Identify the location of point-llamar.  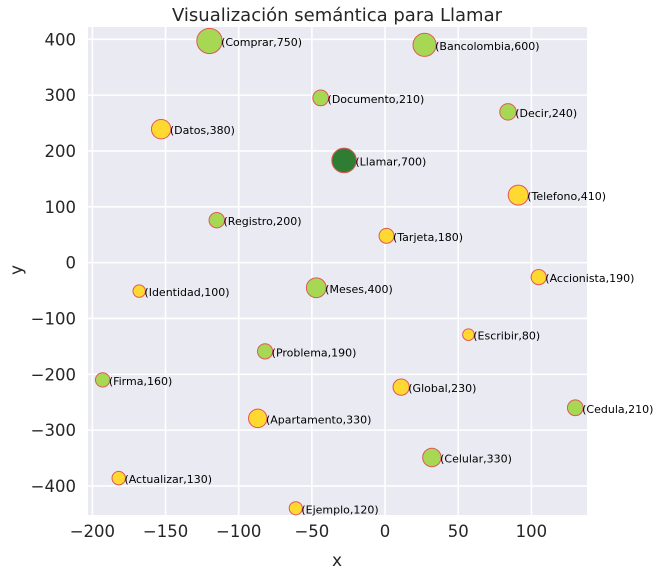
(344, 160).